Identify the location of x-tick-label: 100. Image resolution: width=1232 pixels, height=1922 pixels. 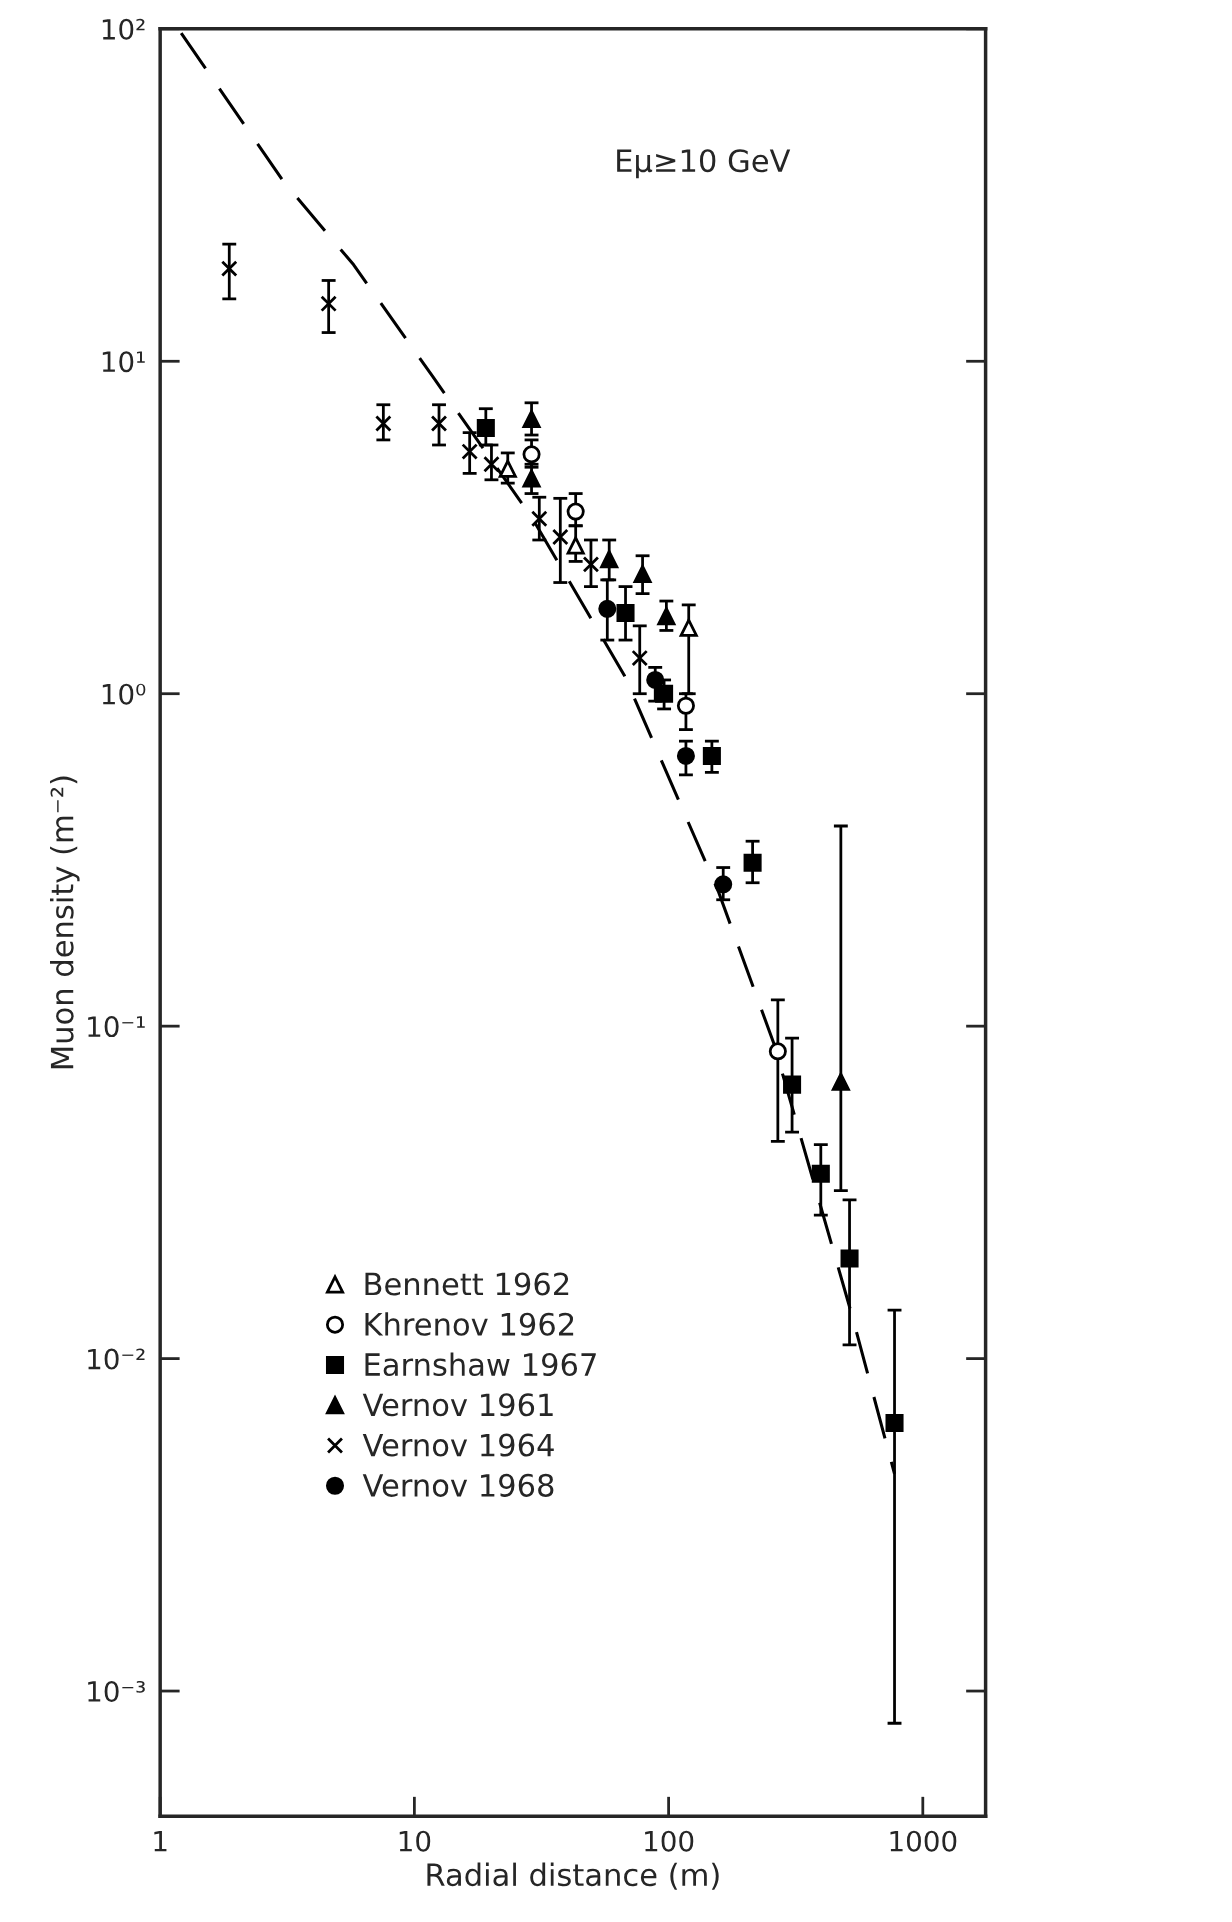
(669, 1841).